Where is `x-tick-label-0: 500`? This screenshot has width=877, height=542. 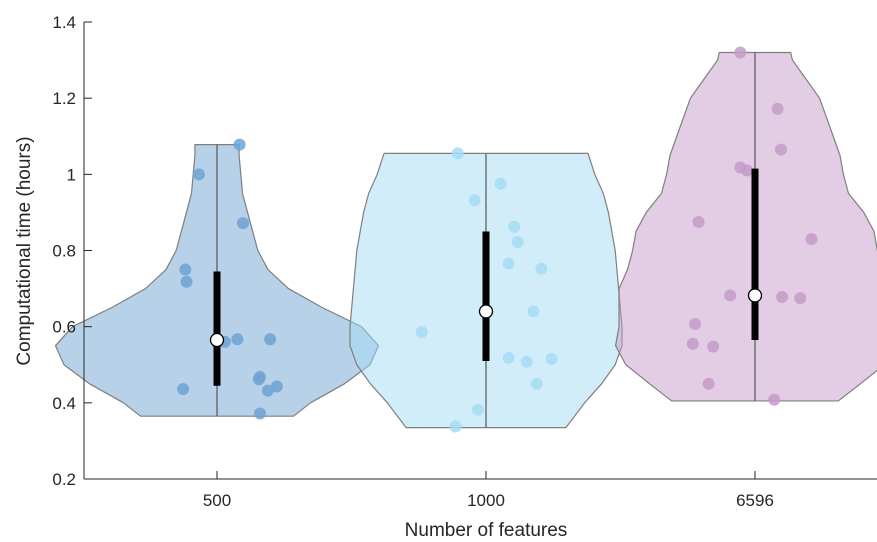
x-tick-label-0: 500 is located at coordinates (217, 500).